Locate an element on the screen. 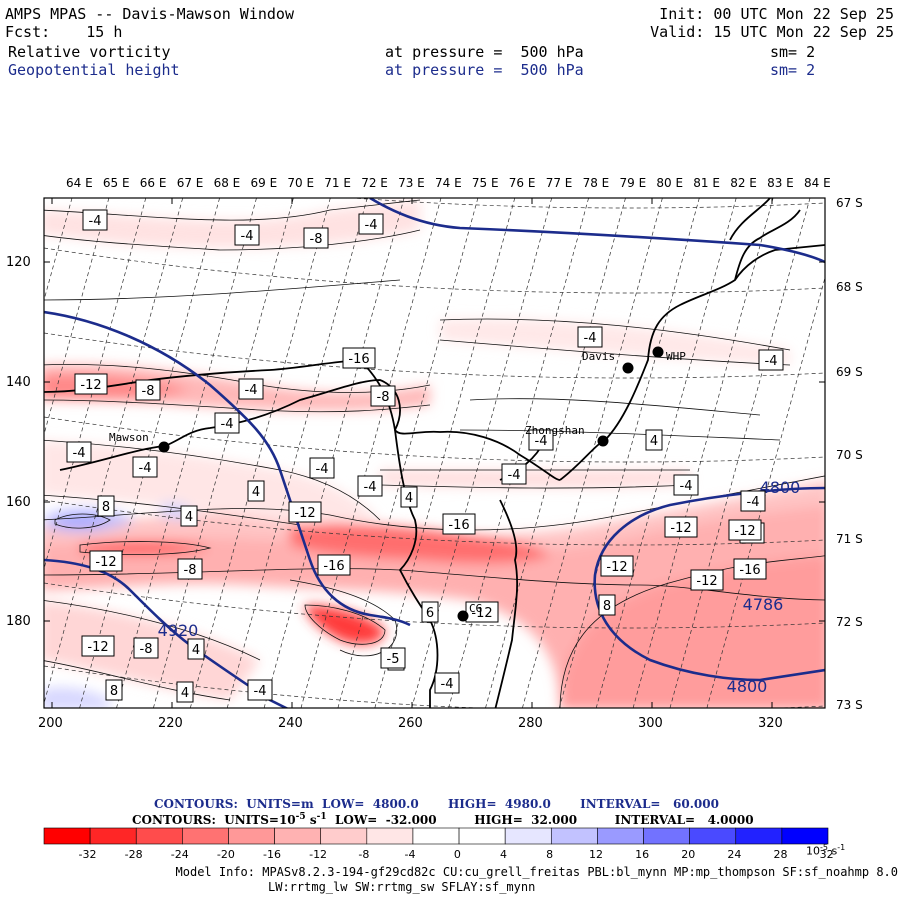 The image size is (900, 900). longitude-label: 73 E is located at coordinates (411, 183).